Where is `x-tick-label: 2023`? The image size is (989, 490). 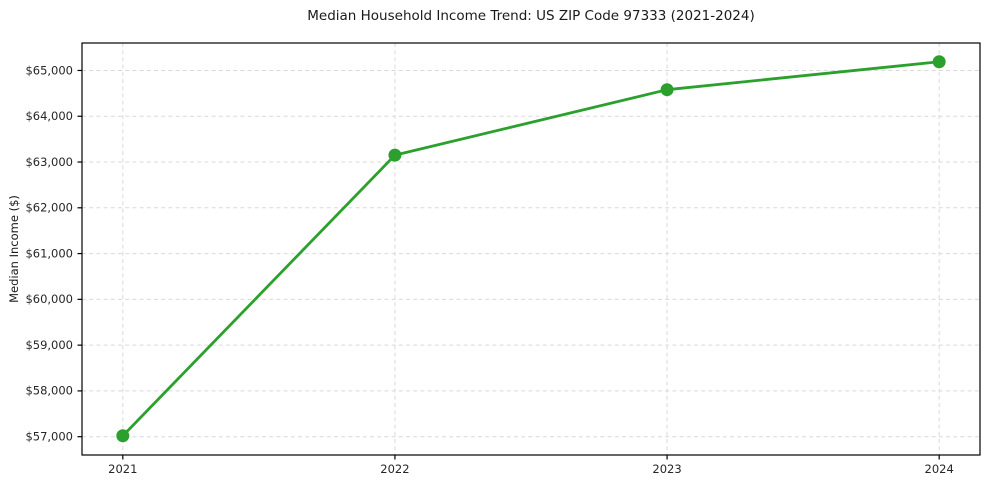 x-tick-label: 2023 is located at coordinates (666, 469).